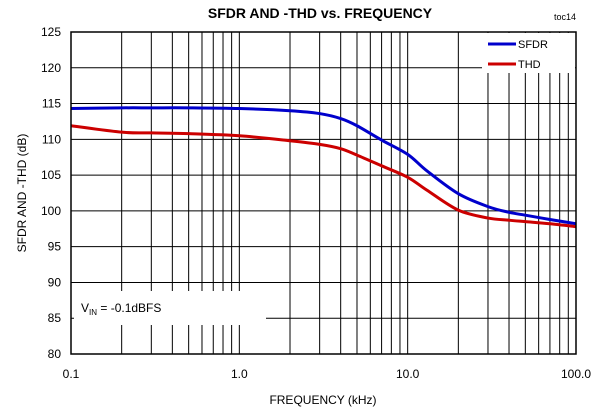  What do you see at coordinates (533, 45) in the screenshot?
I see `legend-label-sfdr: SFDR` at bounding box center [533, 45].